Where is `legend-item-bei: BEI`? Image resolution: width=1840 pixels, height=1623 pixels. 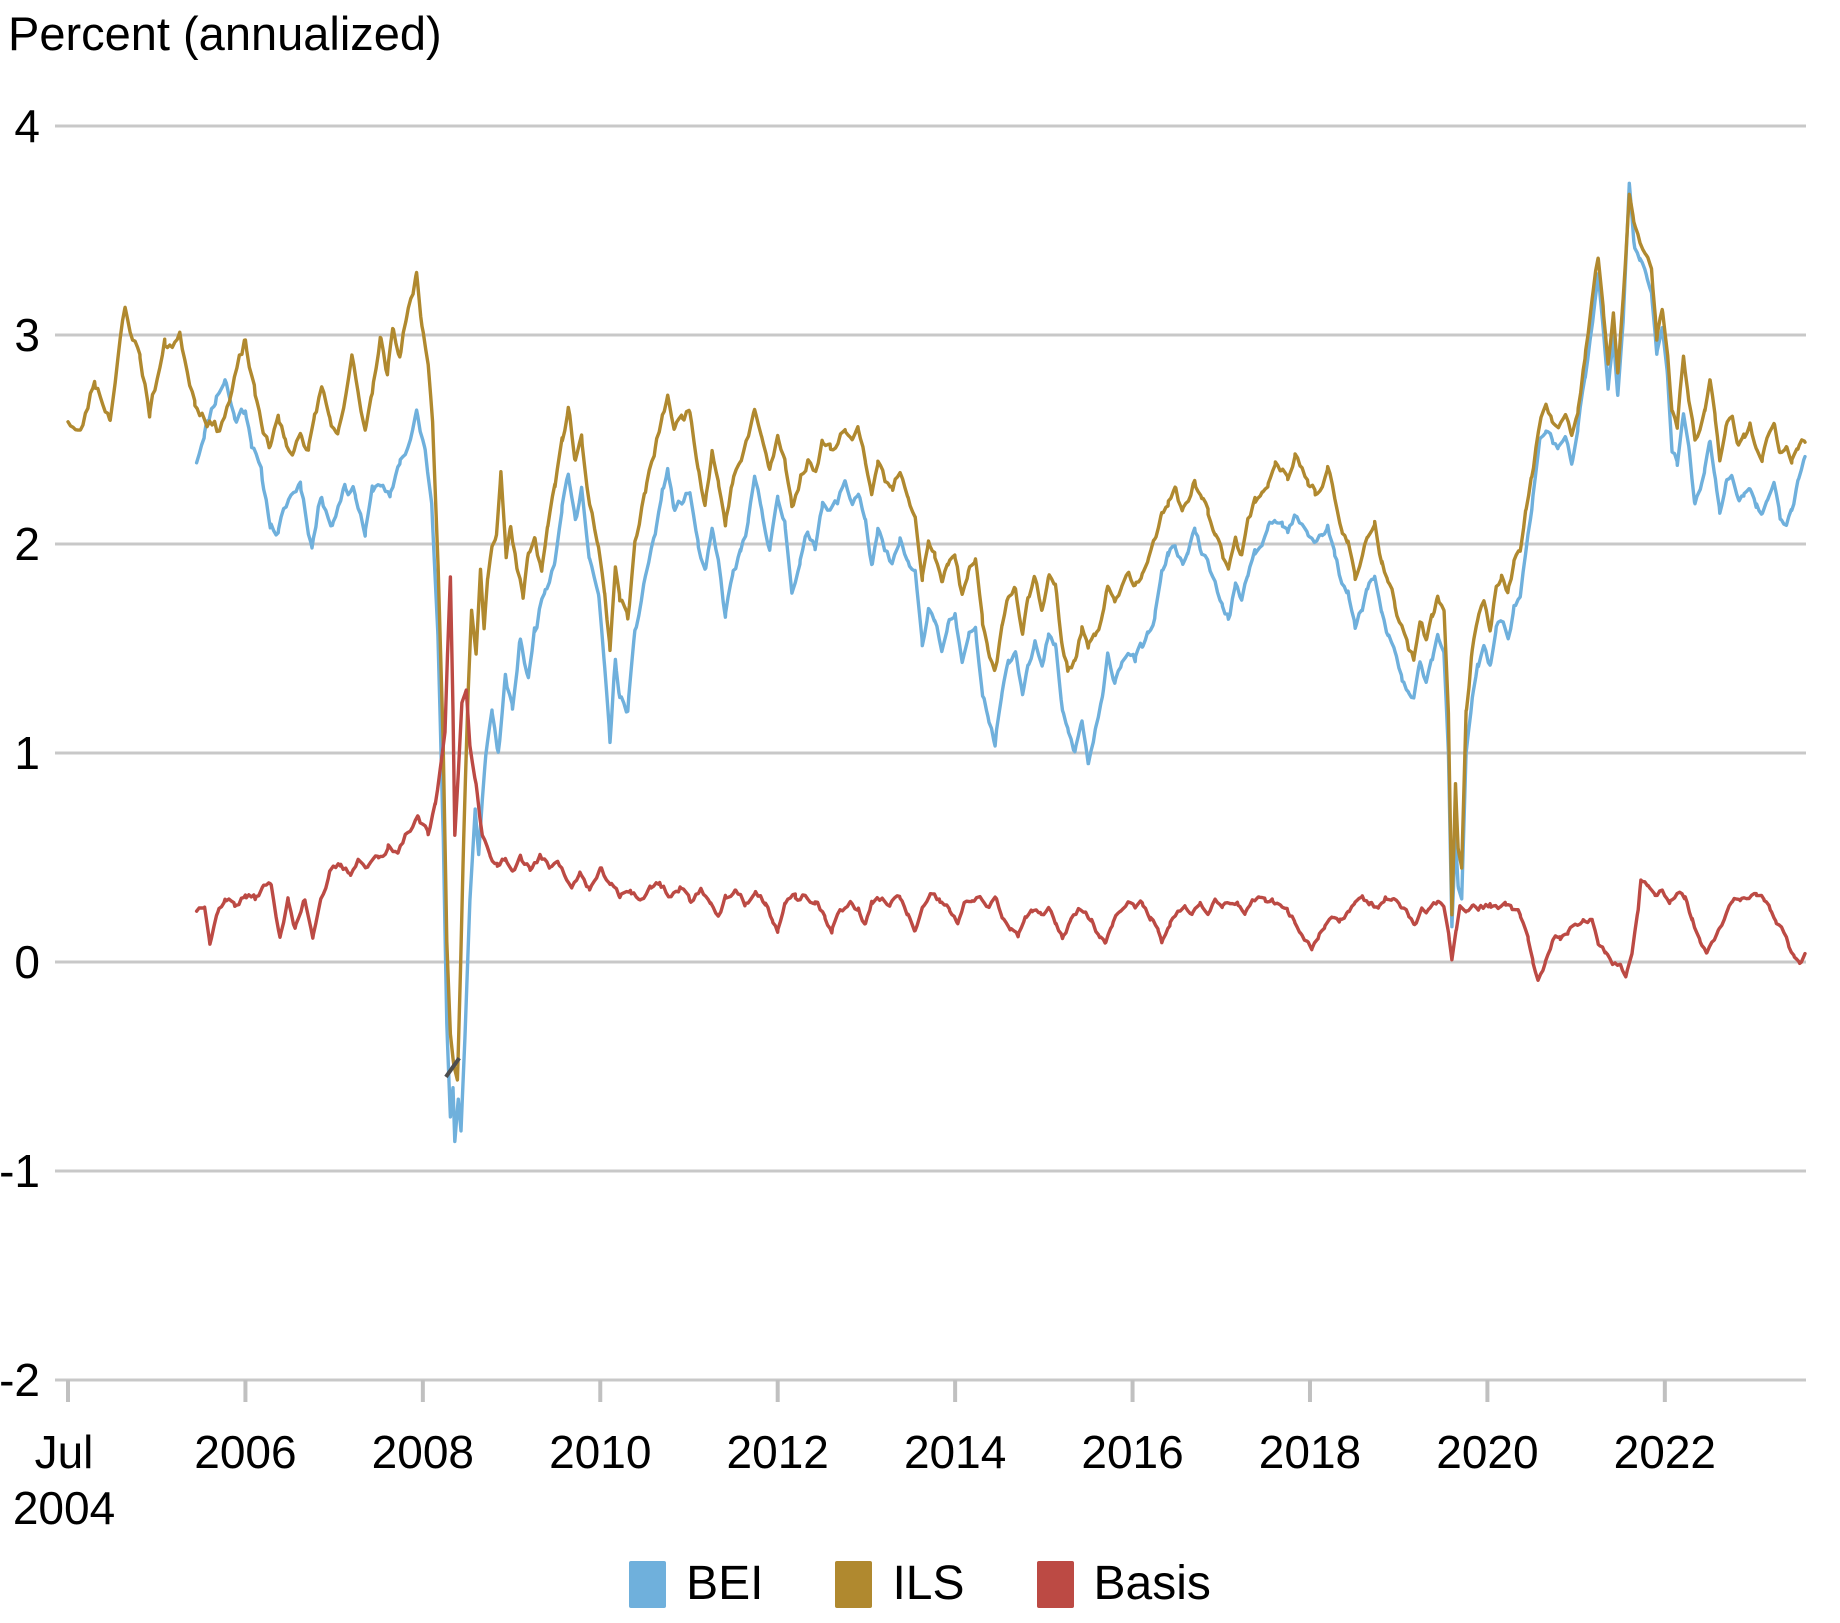
legend-item-bei: BEI is located at coordinates (696, 1584).